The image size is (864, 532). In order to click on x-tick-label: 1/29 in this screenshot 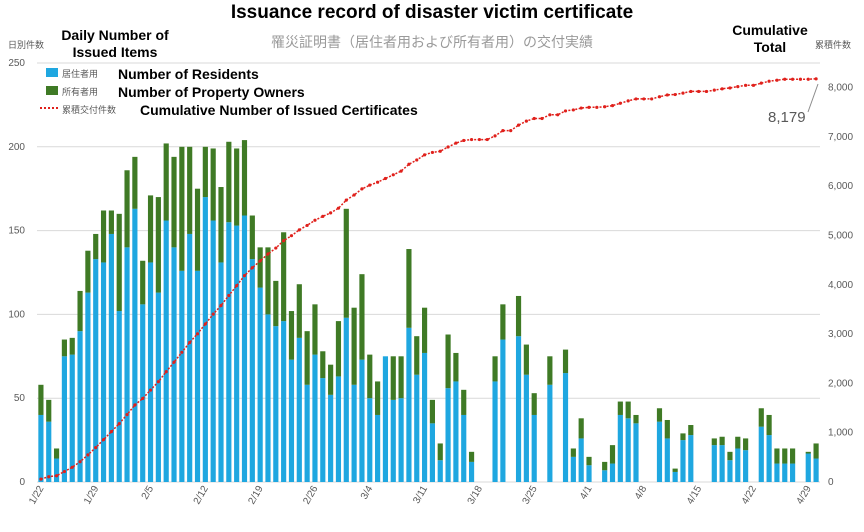, I will do `click(91, 495)`.